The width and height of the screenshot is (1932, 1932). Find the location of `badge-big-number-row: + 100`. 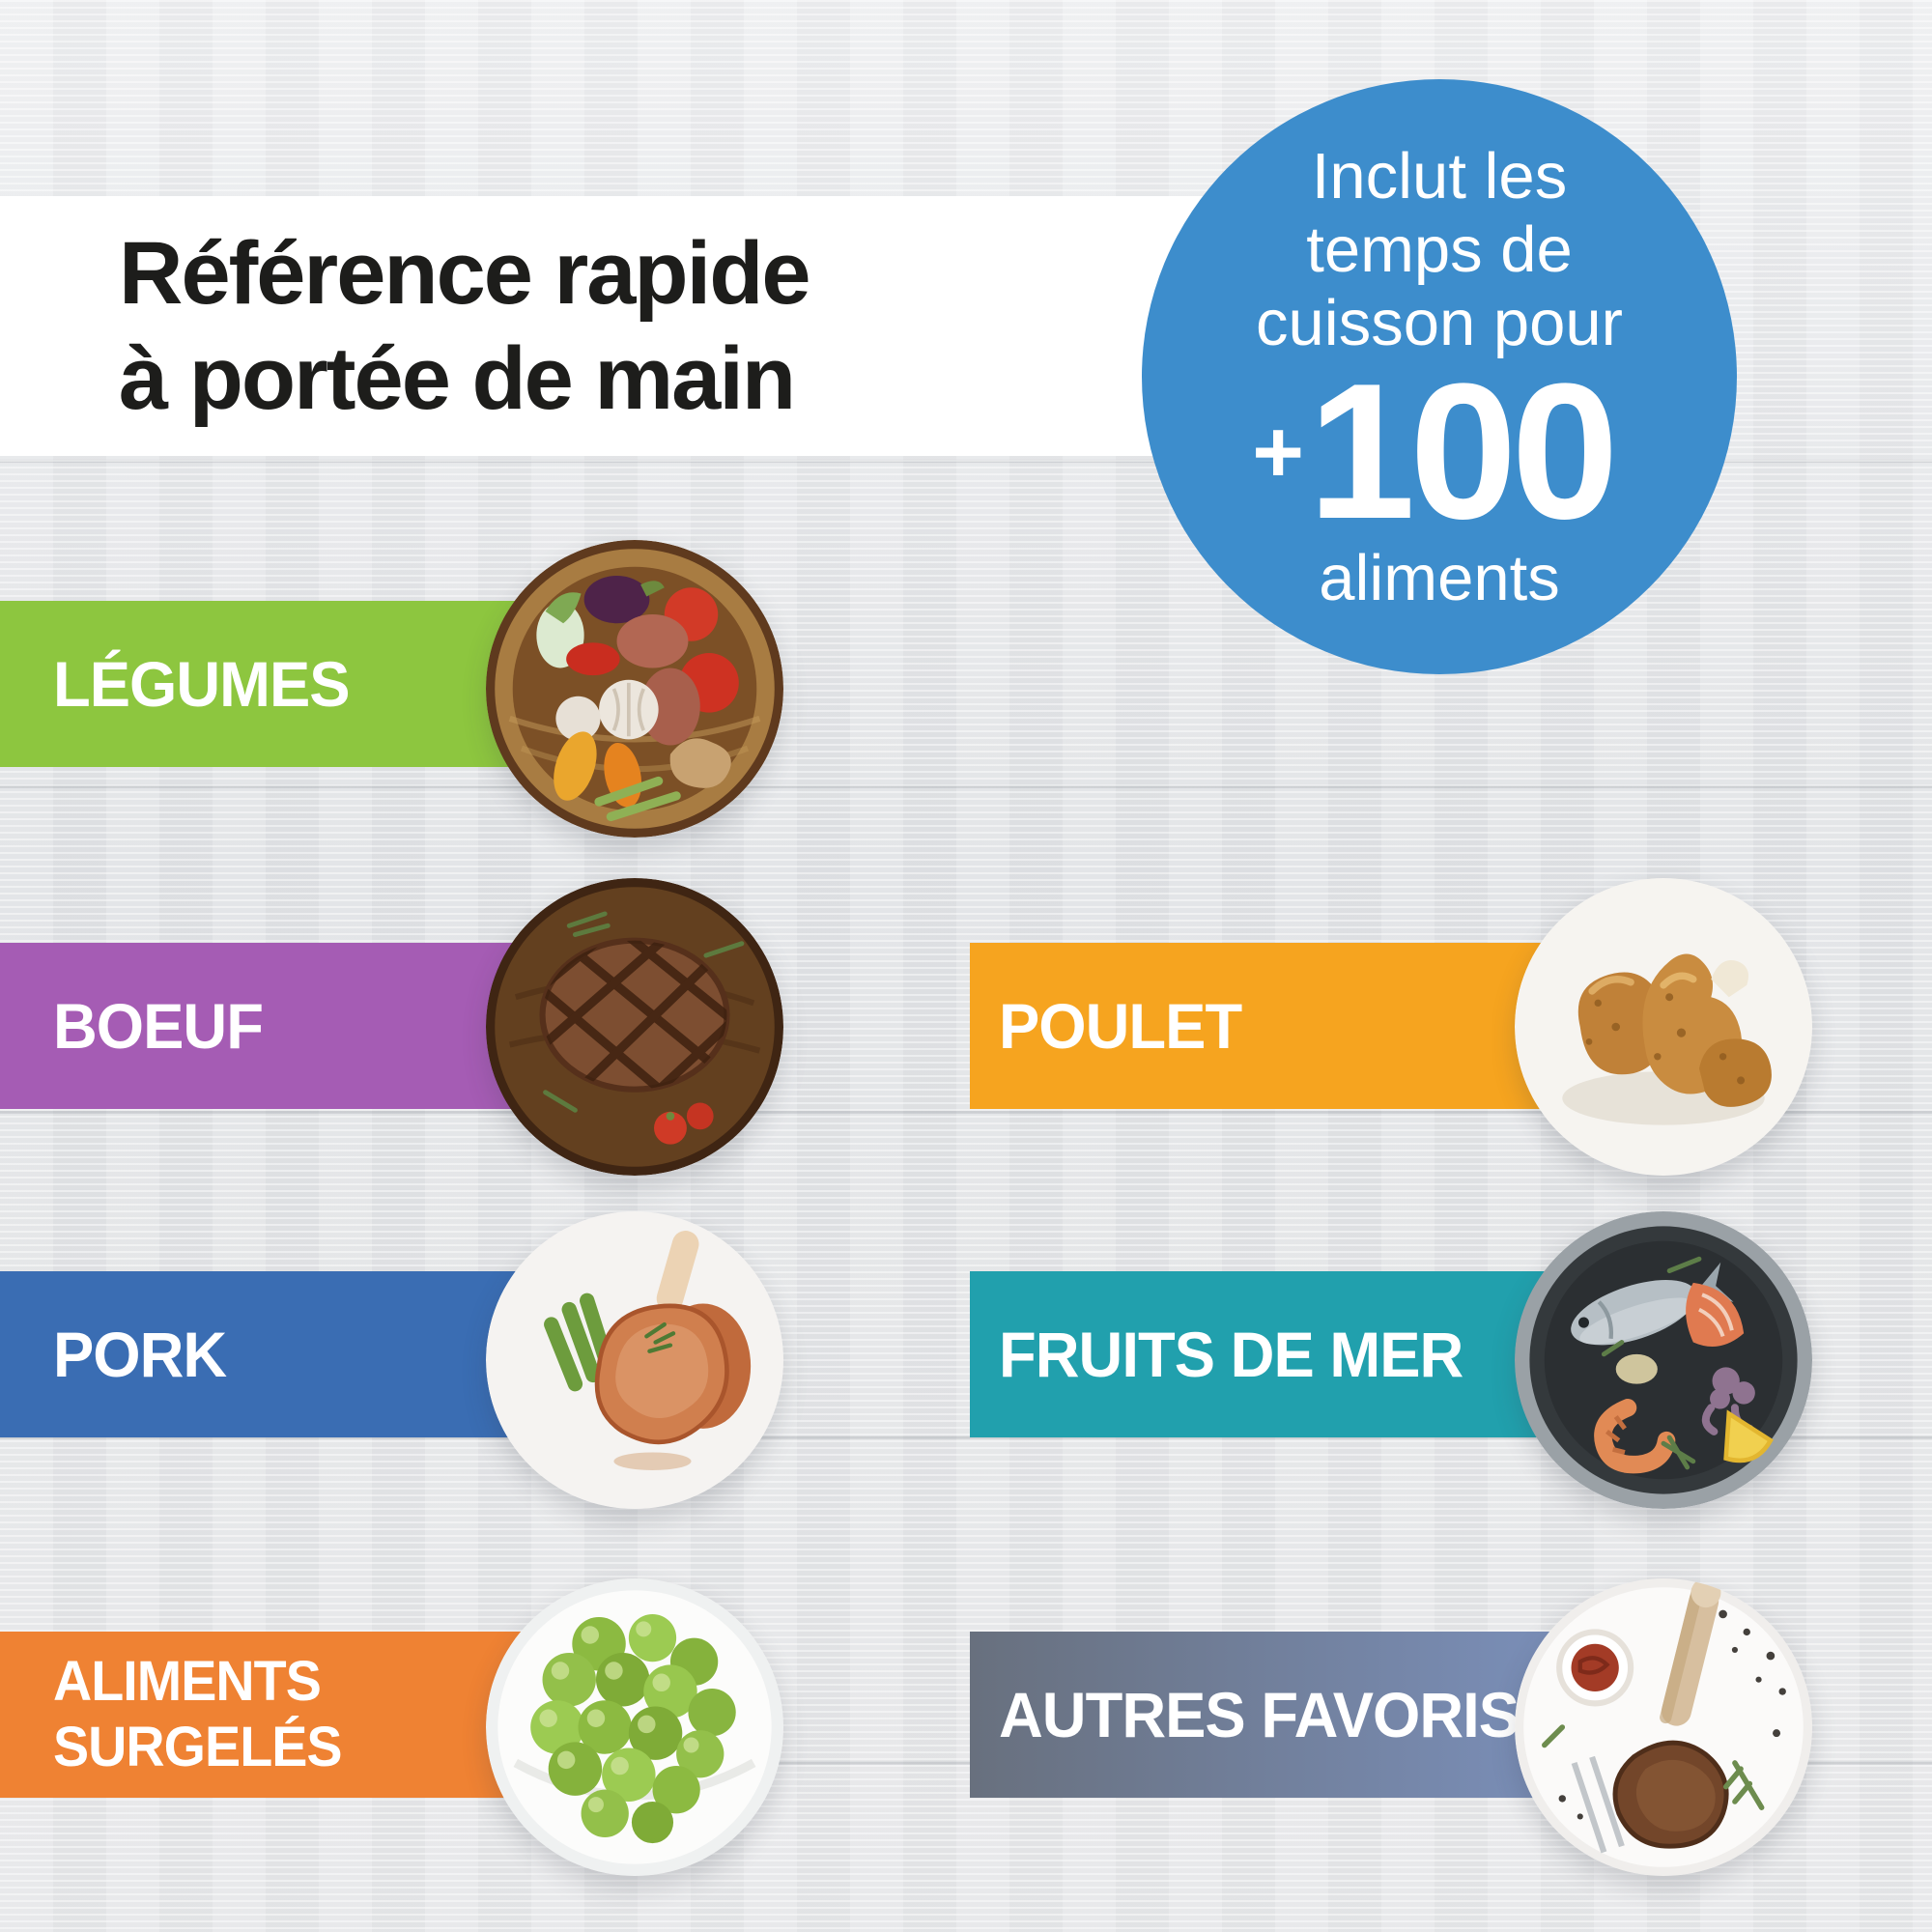

badge-big-number-row: + 100 is located at coordinates (1435, 452).